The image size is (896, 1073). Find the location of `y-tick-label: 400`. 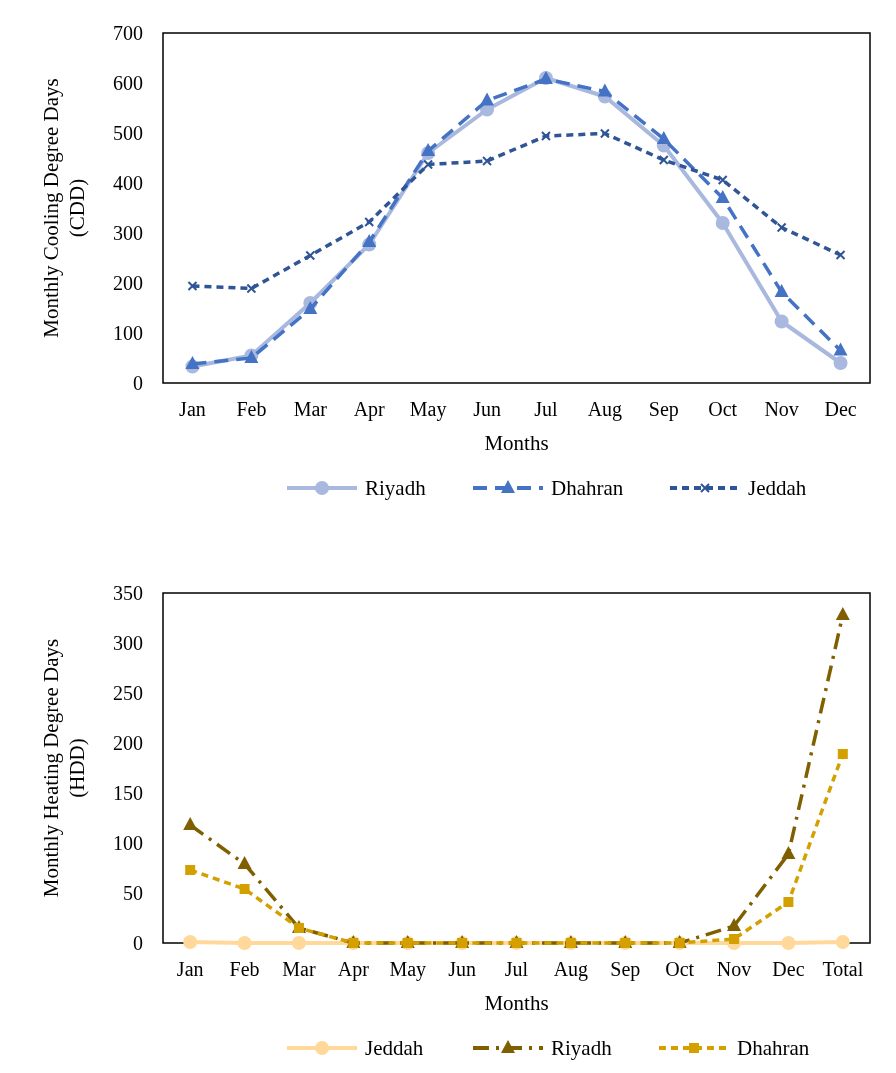

y-tick-label: 400 is located at coordinates (128, 183).